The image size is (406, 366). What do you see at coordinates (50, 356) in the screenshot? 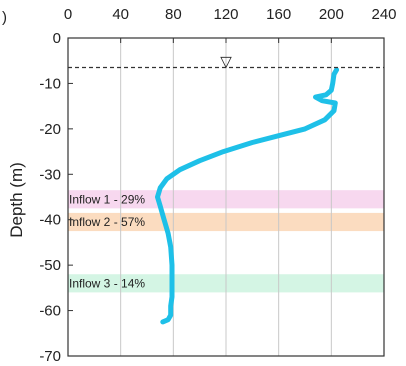
I see `y-tick-label--70: -70` at bounding box center [50, 356].